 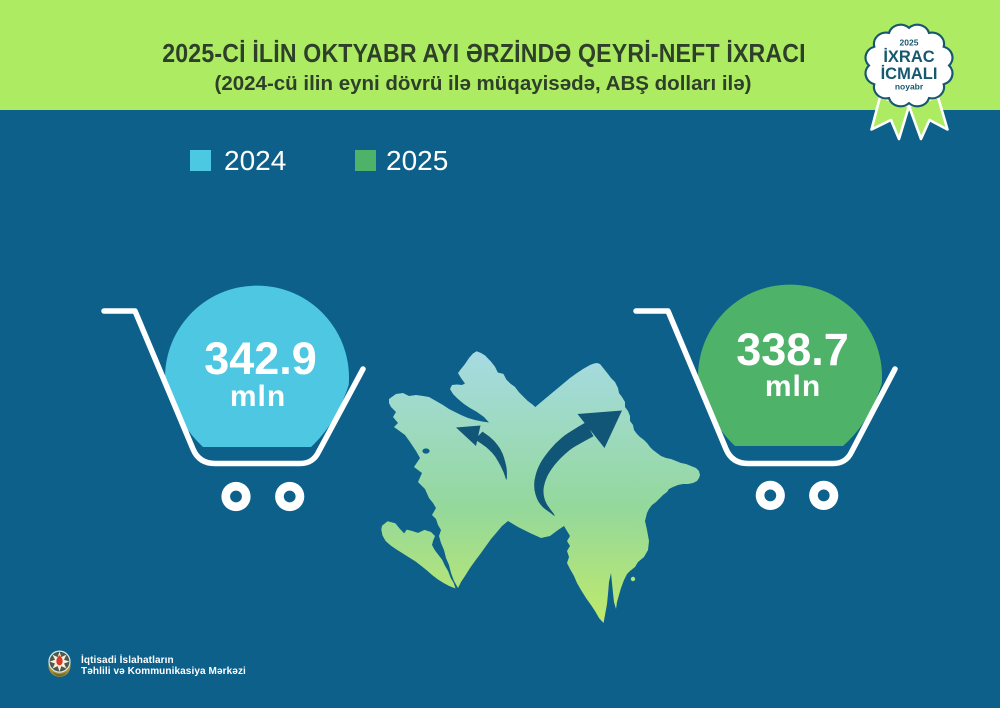 I want to click on svg-text: noyabr, so click(x=909, y=87).